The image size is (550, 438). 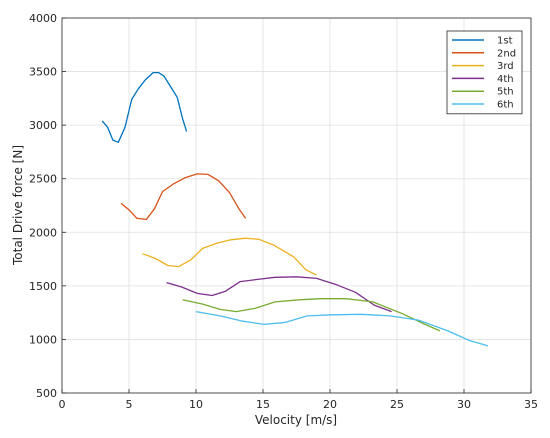 I want to click on y-tick-label: 500, so click(x=46, y=393).